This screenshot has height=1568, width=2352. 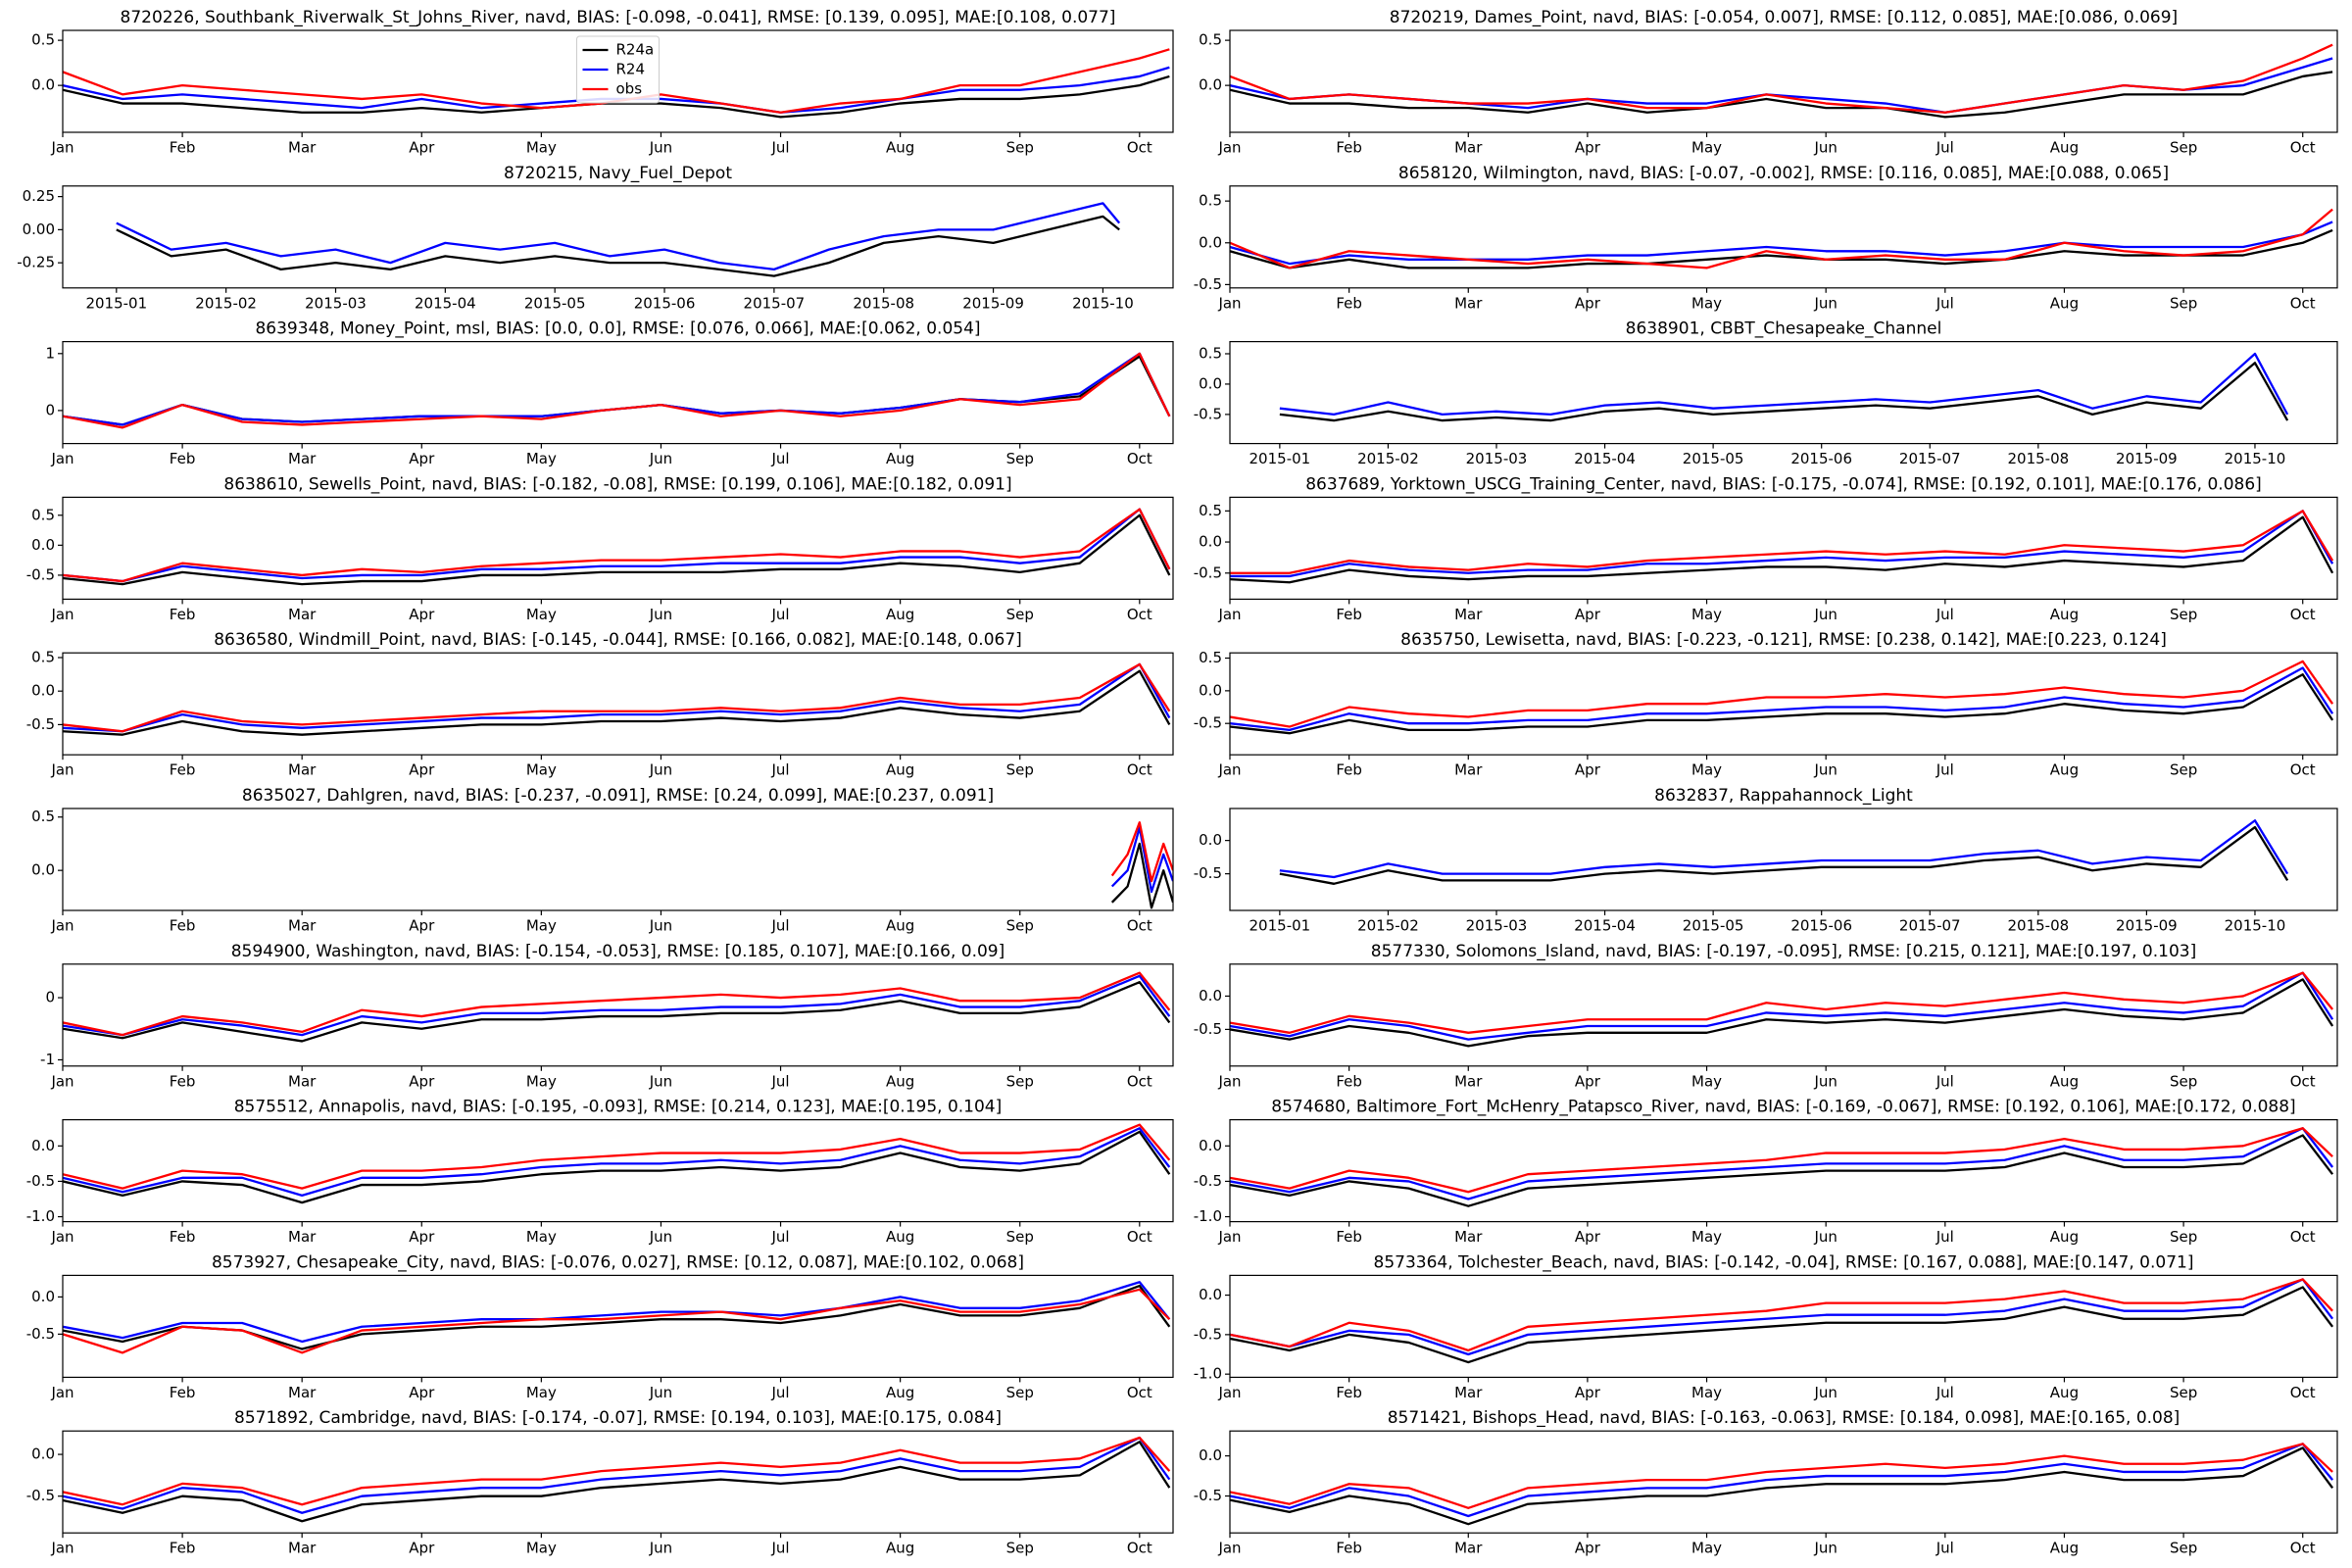 I want to click on y-tick-label: -1, so click(x=47, y=1059).